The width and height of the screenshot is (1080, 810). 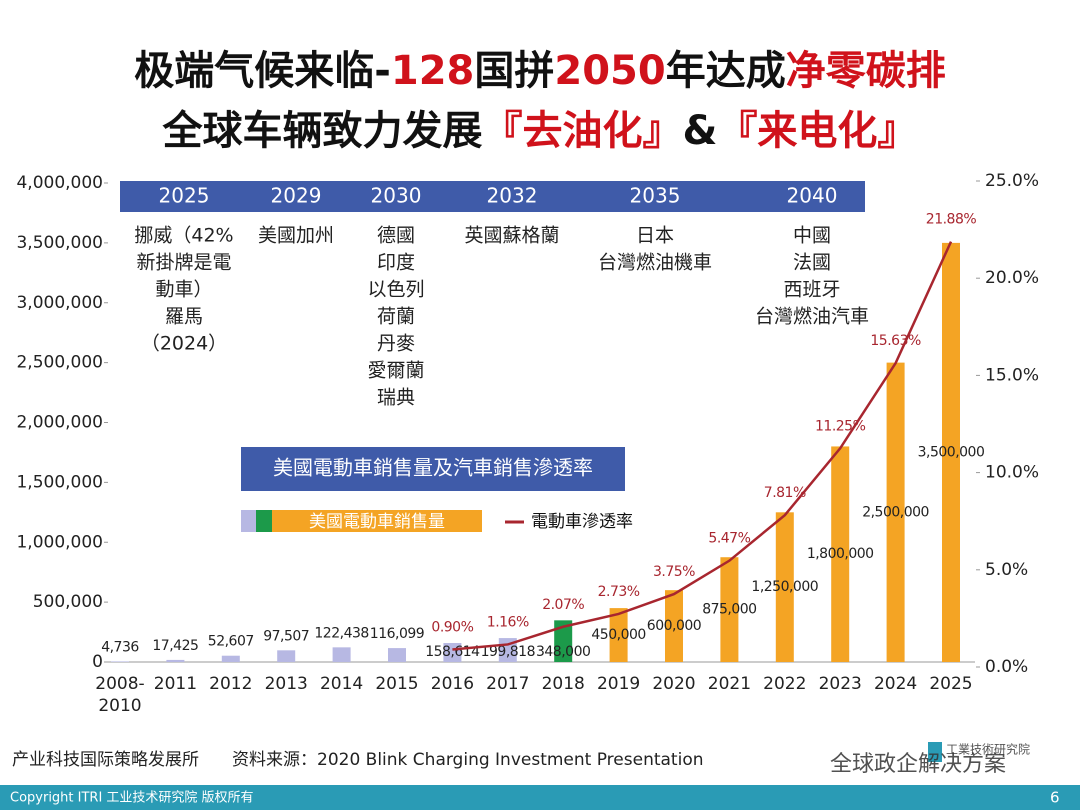 What do you see at coordinates (397, 634) in the screenshot?
I see `value-label: 116,099` at bounding box center [397, 634].